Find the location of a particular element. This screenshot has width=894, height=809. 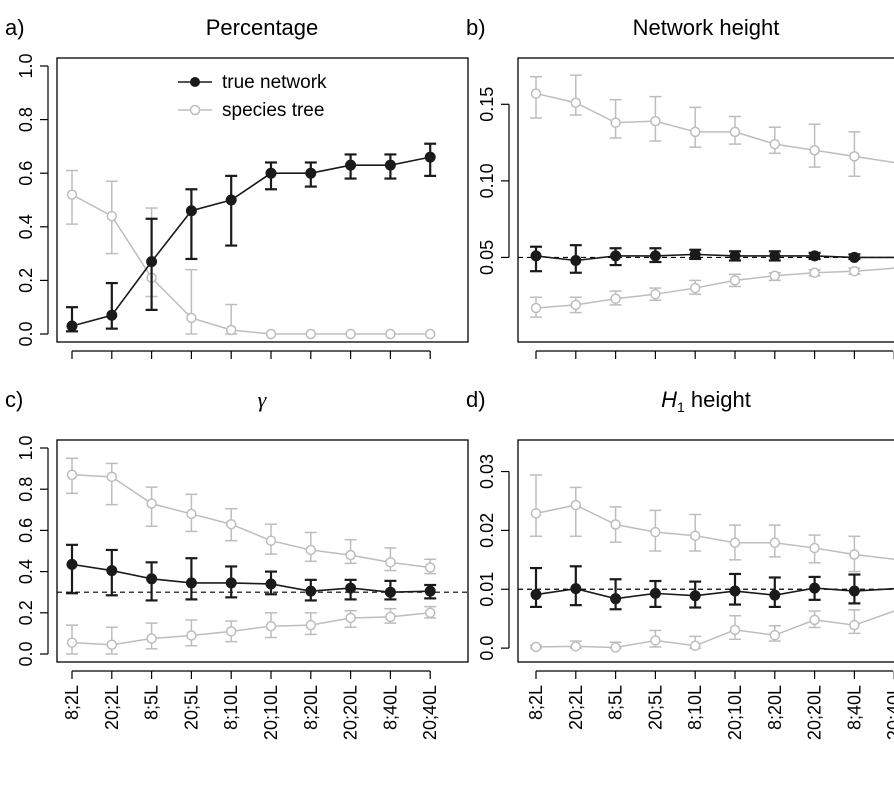

x-tick-label: 8;2L is located at coordinates (536, 702).